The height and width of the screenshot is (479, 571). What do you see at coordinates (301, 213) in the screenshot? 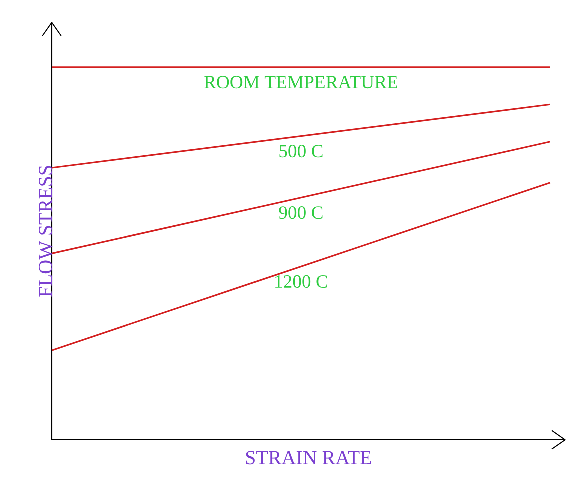
I see `series-label: 900 C` at bounding box center [301, 213].